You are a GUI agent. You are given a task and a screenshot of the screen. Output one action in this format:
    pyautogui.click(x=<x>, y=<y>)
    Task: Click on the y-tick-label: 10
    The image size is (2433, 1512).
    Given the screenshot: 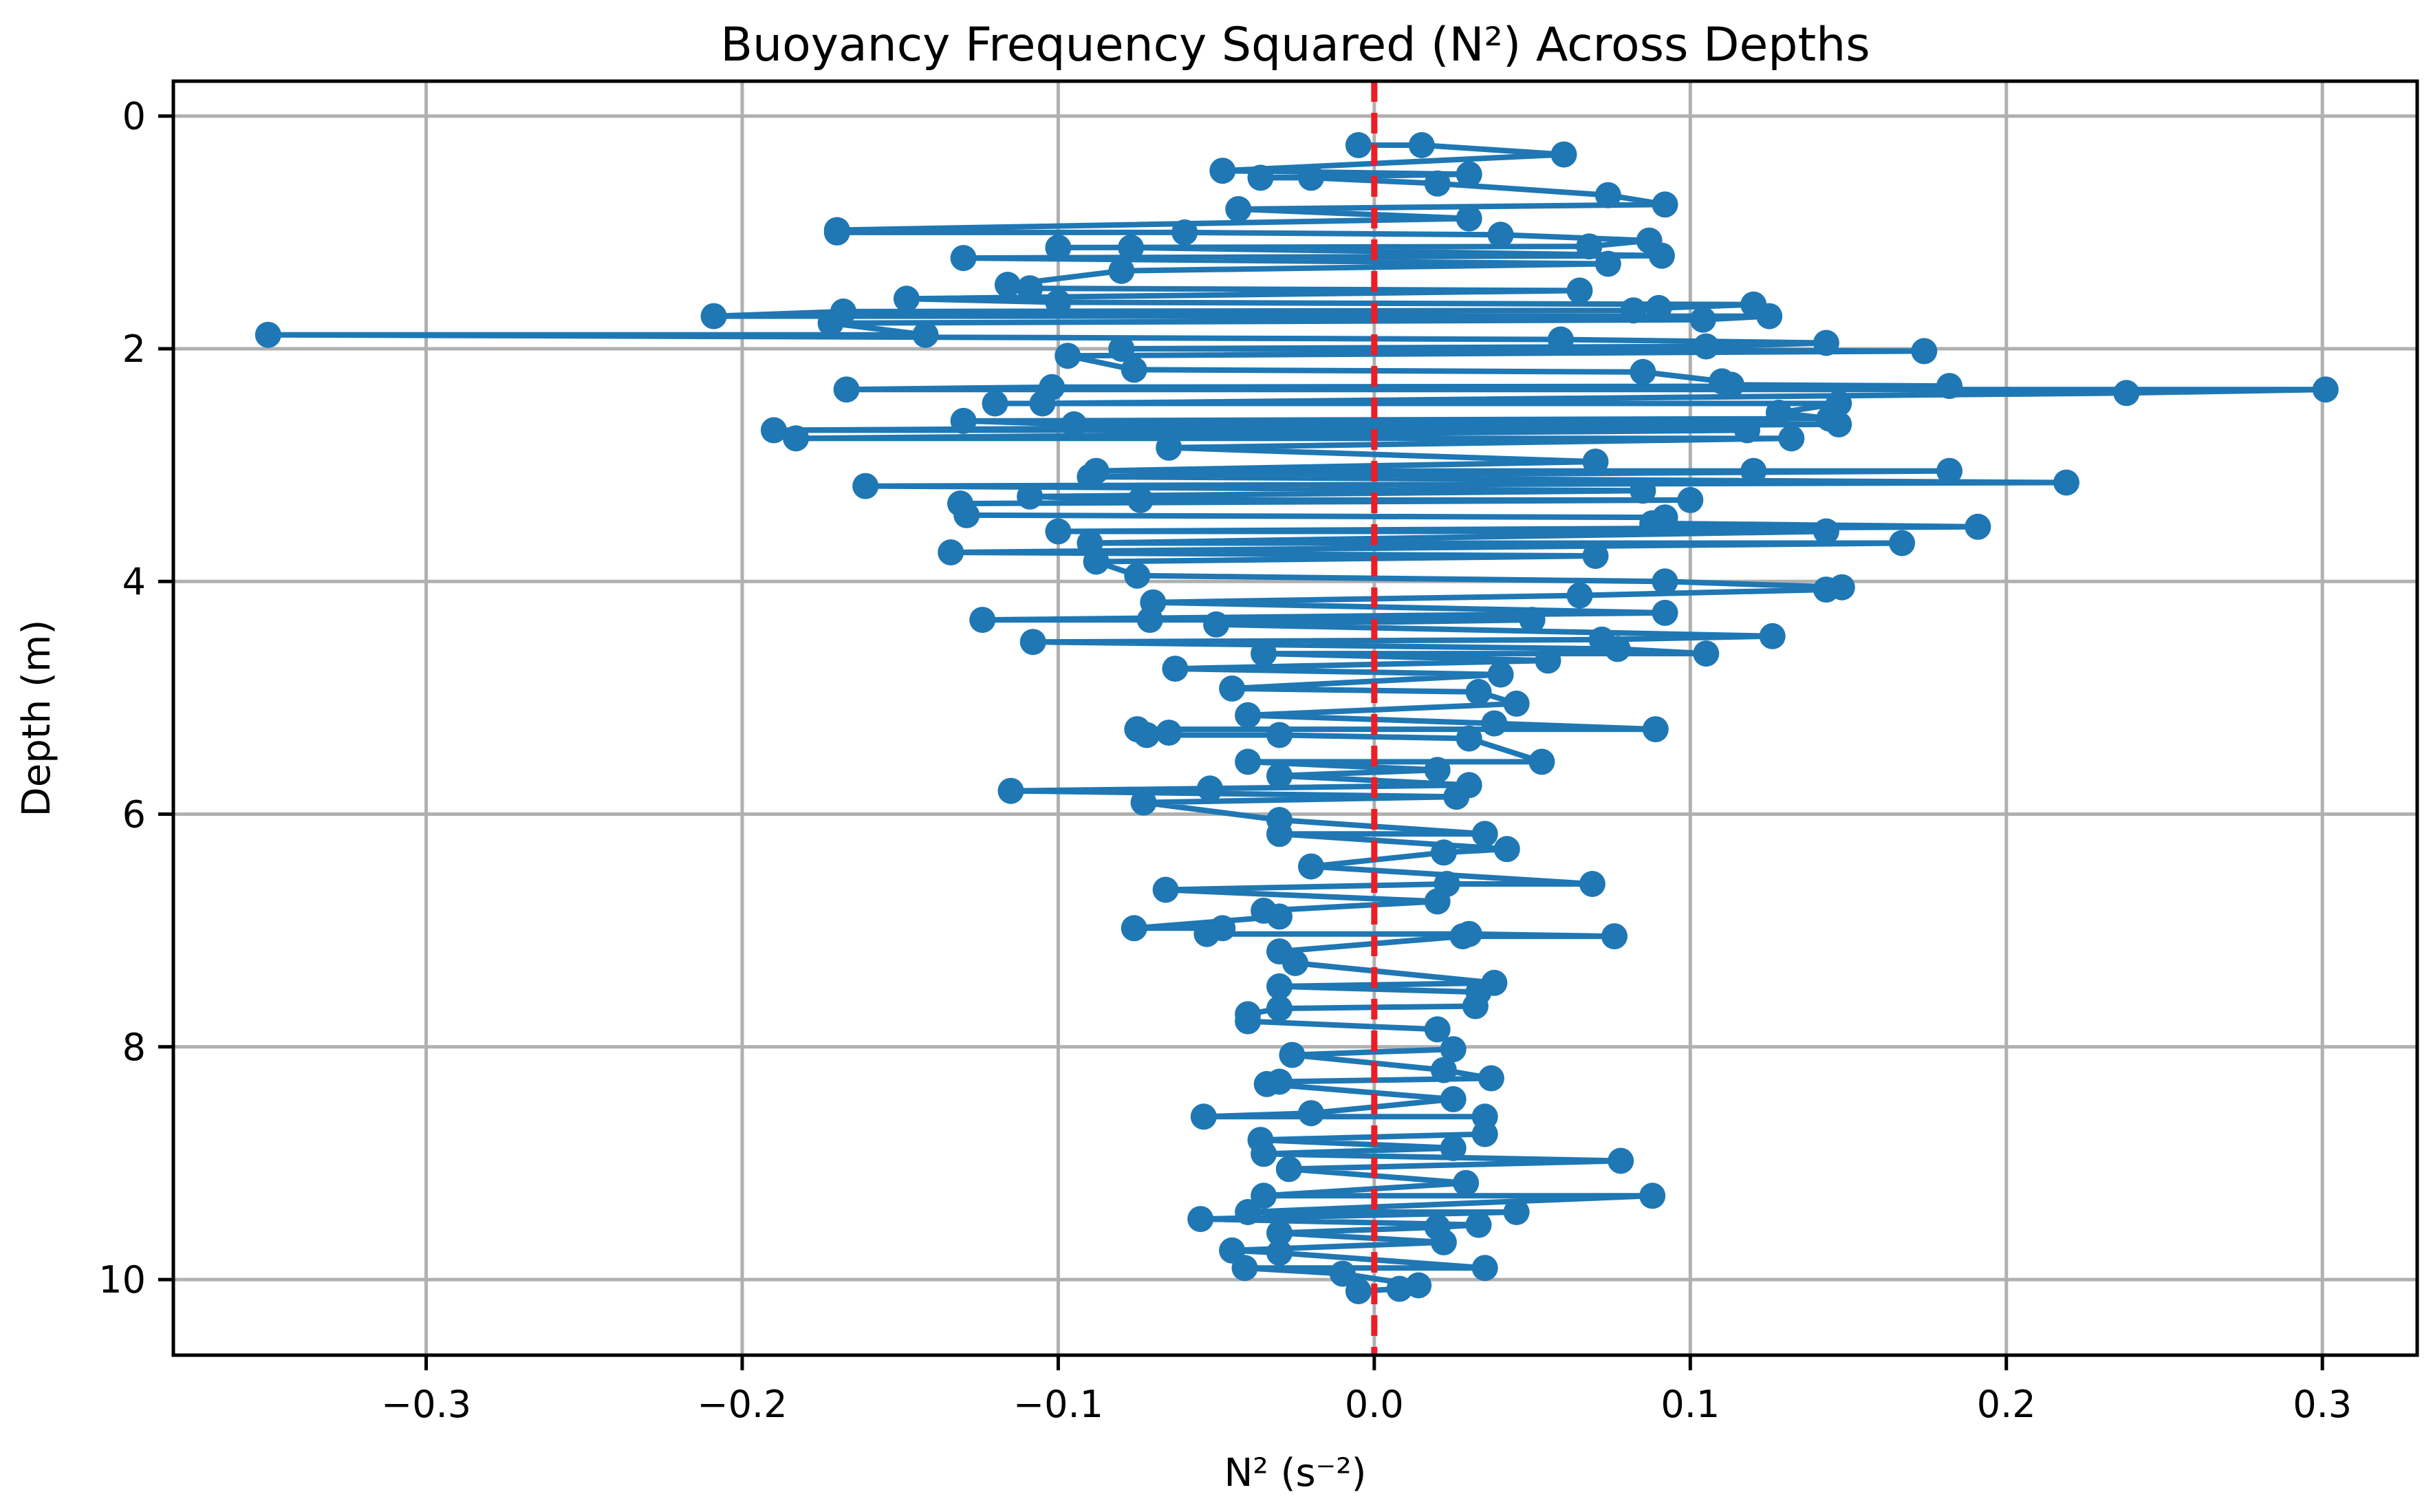 What is the action you would take?
    pyautogui.click(x=122, y=1280)
    